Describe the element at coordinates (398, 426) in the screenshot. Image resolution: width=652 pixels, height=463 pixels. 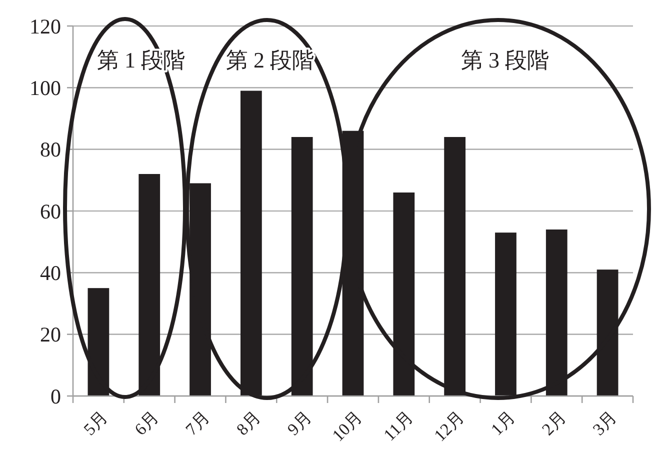
I see `x-tick-label: 11月` at that location.